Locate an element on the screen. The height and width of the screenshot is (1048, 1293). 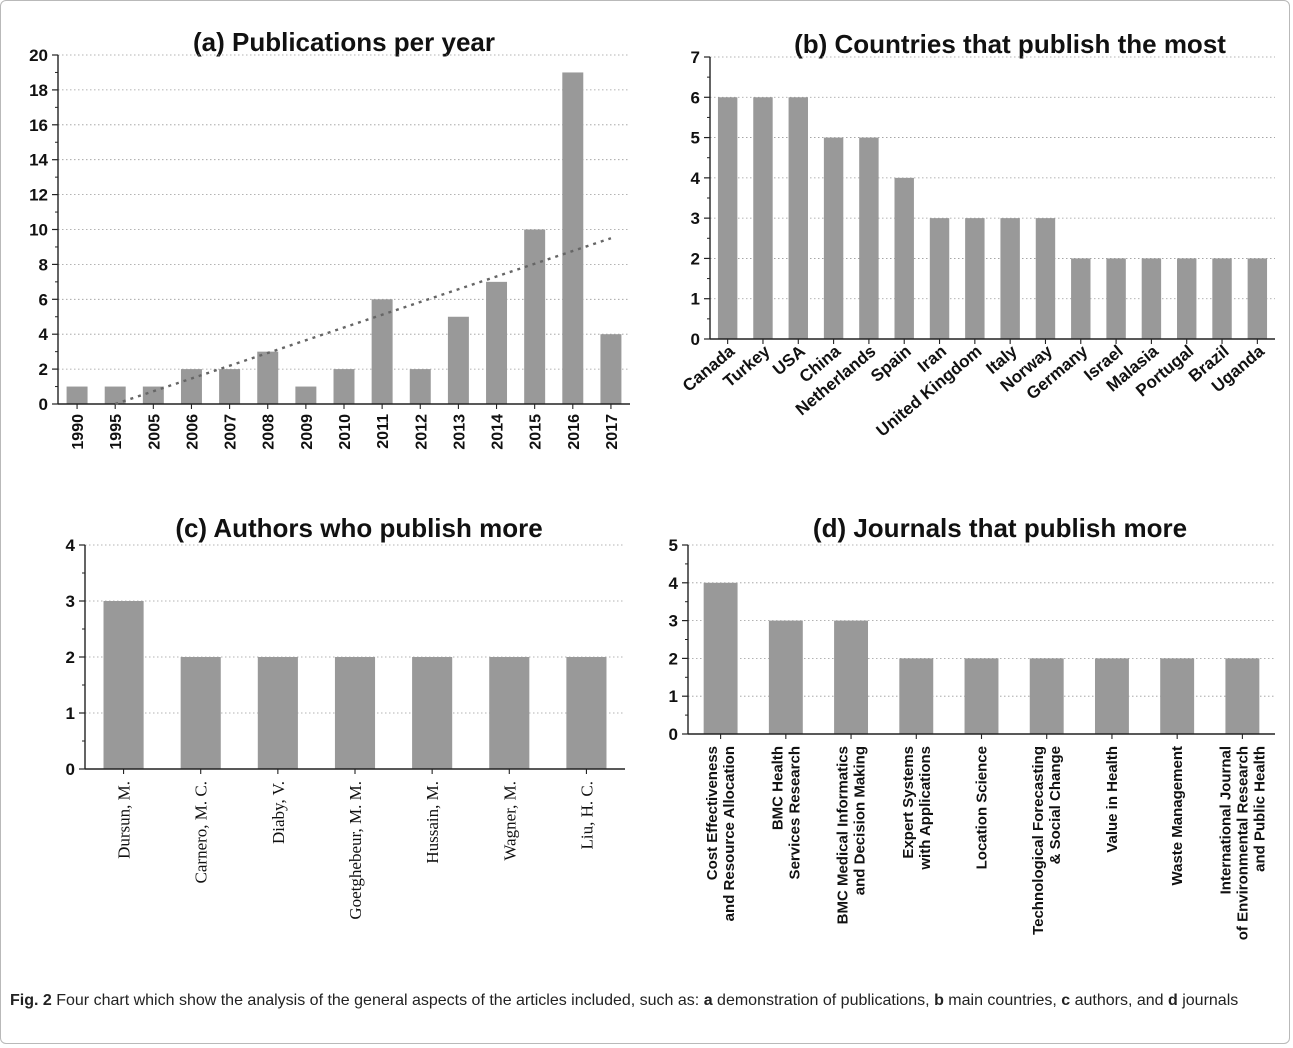
x-tick-label: 2005 is located at coordinates (154, 432).